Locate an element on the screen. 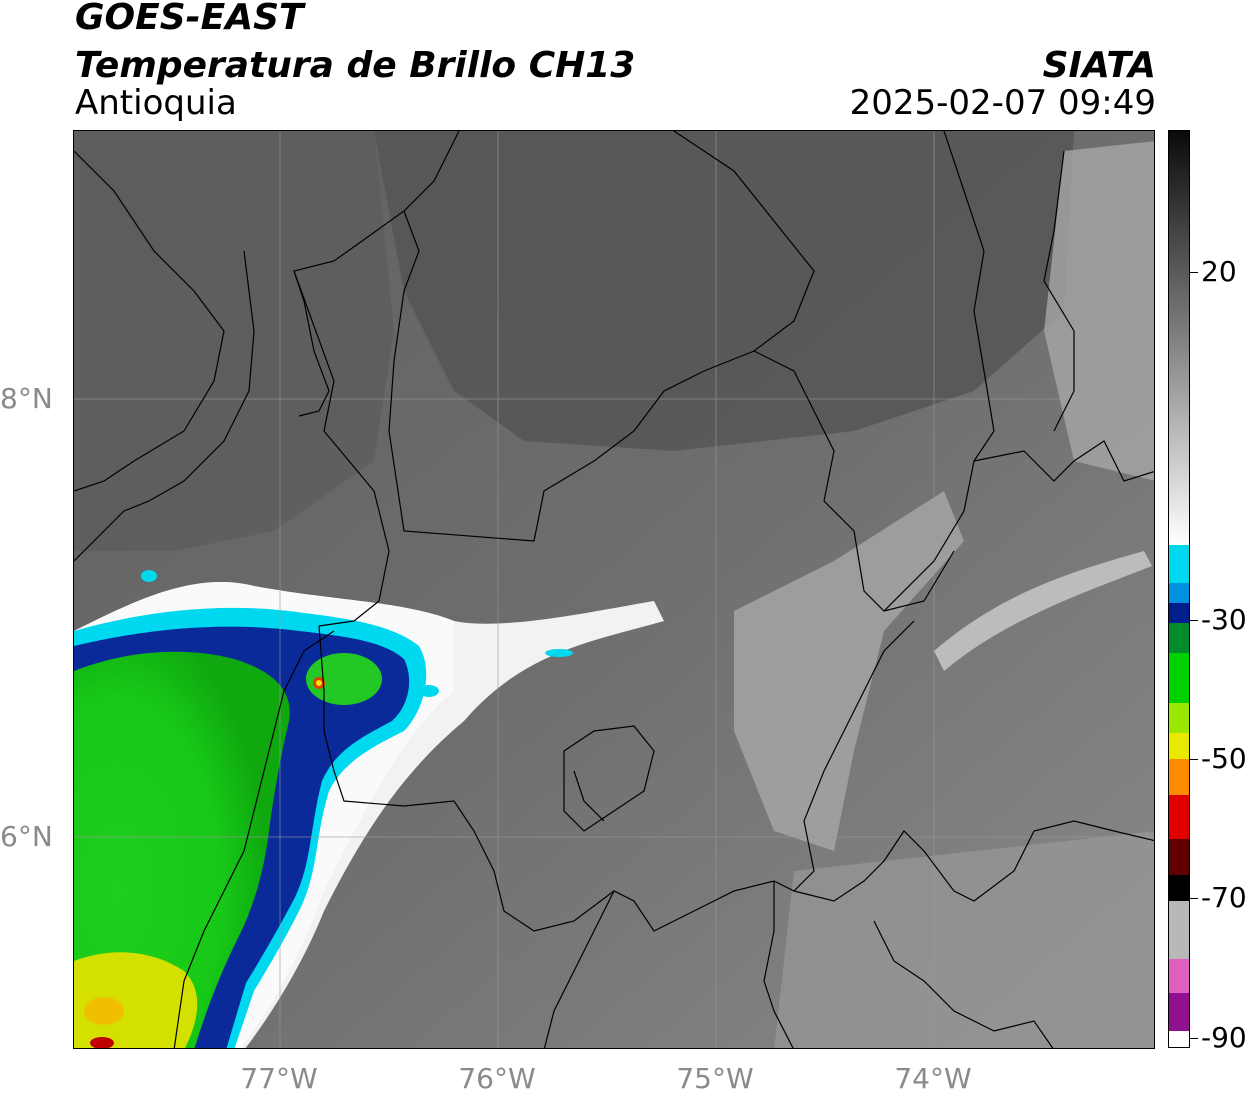 The height and width of the screenshot is (1099, 1252). colorbar is located at coordinates (1179, 589).